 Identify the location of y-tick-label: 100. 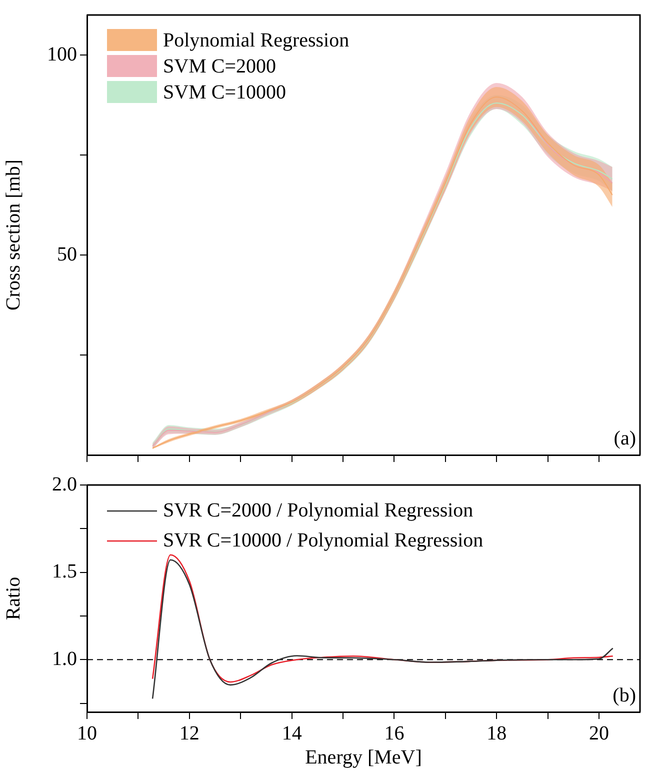
(62, 54).